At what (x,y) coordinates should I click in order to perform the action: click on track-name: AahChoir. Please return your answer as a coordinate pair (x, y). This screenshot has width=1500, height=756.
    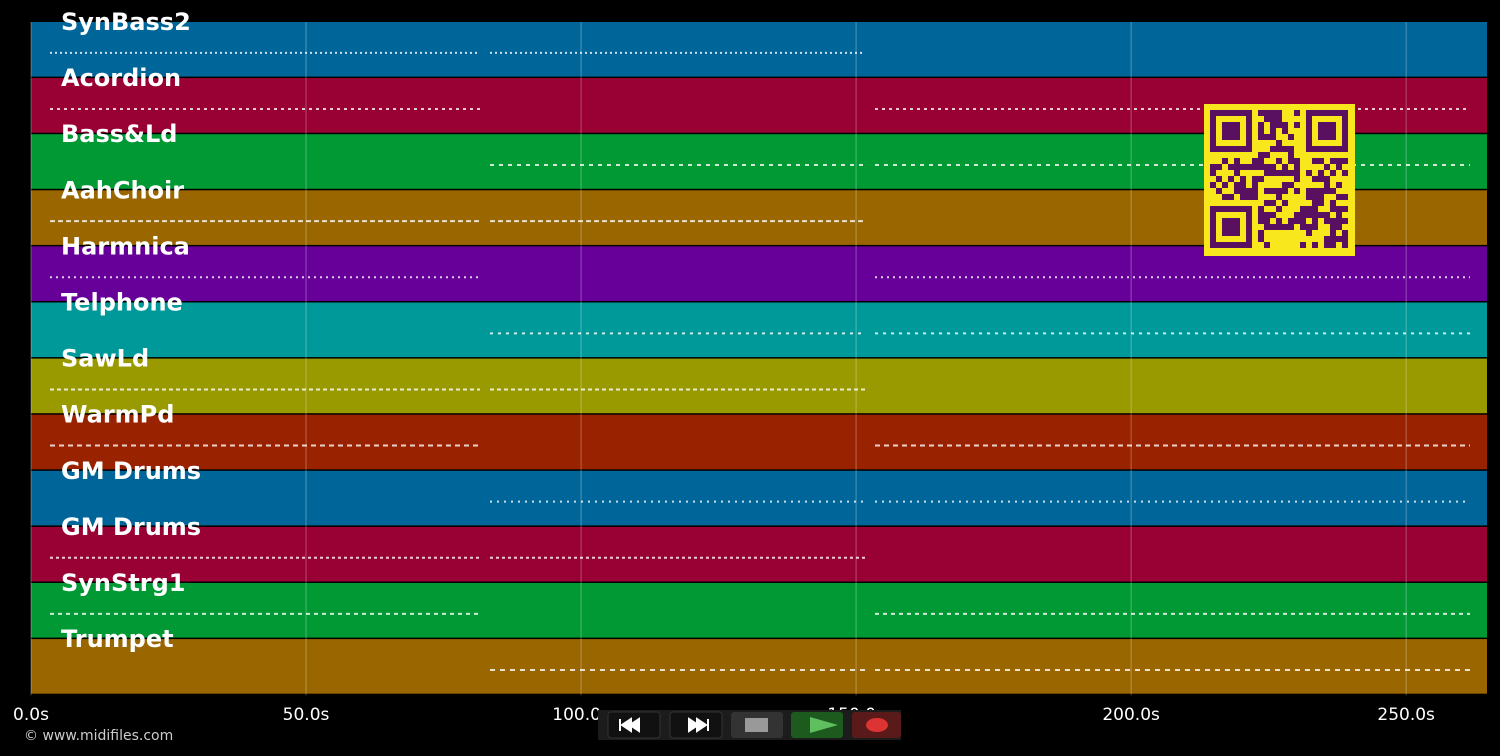
    Looking at the image, I should click on (122, 190).